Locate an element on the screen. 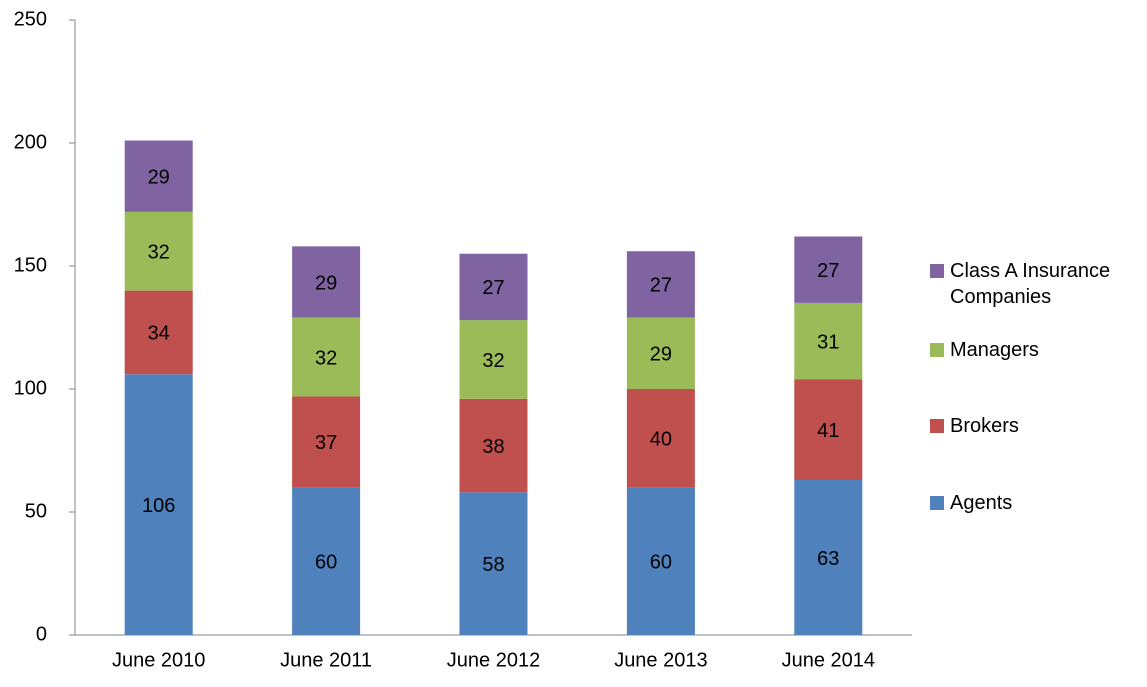 The image size is (1147, 687). data-label: 37 is located at coordinates (326, 443).